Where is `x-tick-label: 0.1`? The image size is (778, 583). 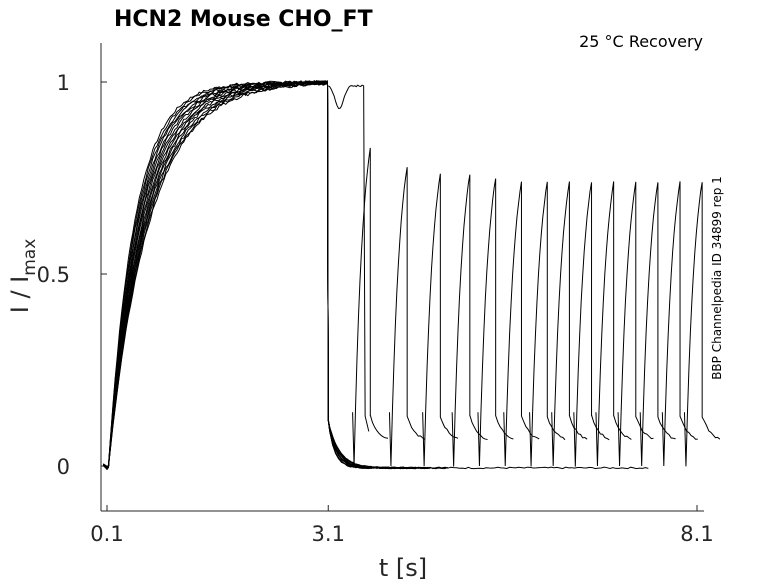
x-tick-label: 0.1 is located at coordinates (106, 534).